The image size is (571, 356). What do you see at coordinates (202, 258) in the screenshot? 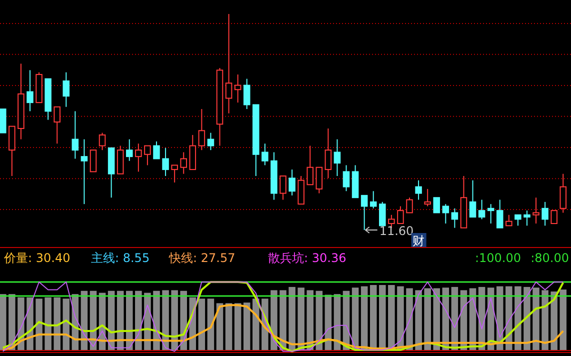
I see `text: 快线: 27.57` at bounding box center [202, 258].